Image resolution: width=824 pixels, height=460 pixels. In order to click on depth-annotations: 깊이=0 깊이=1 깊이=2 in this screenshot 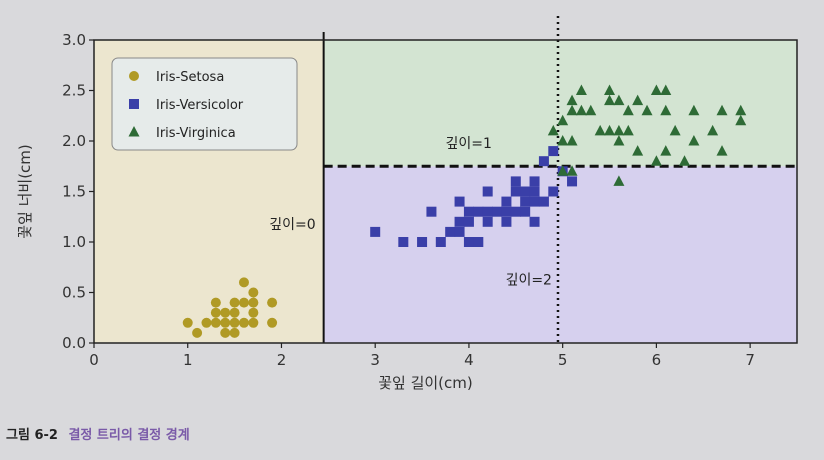, I will do `click(410, 212)`.